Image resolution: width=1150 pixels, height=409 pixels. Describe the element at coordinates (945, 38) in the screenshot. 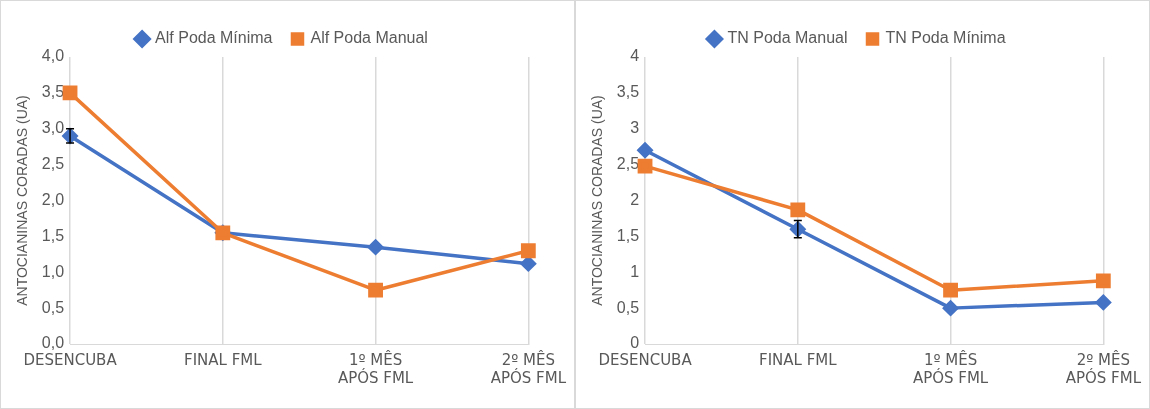

I see `legend-label: TN Poda Mínima` at that location.